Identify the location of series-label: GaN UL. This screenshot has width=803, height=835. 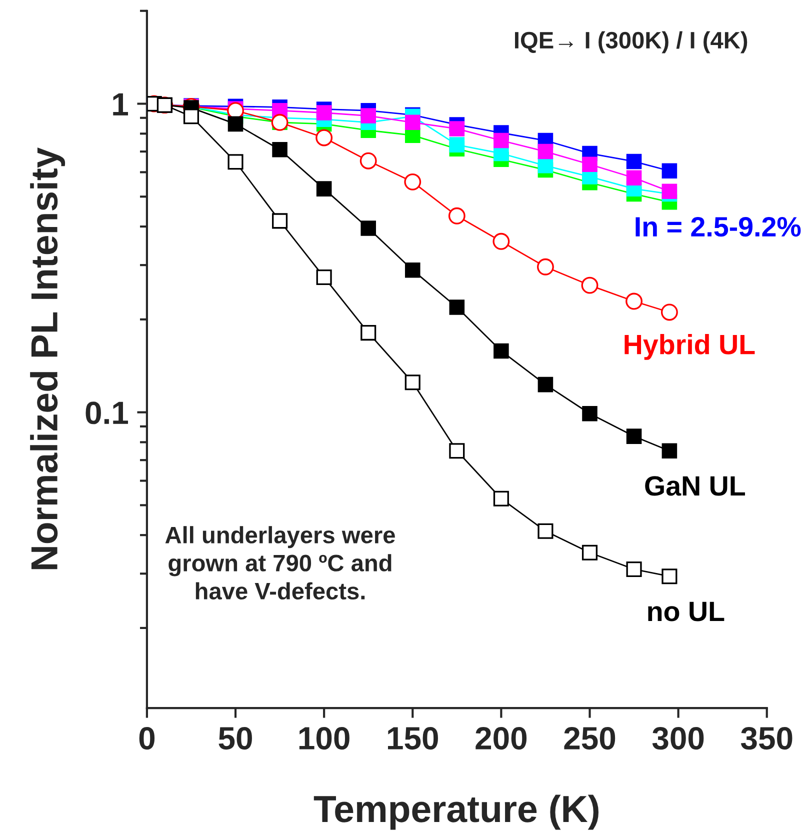
(695, 486).